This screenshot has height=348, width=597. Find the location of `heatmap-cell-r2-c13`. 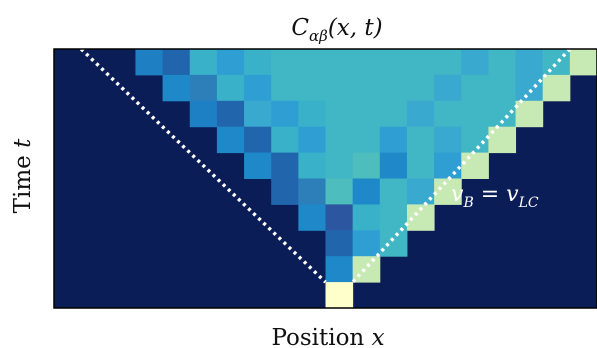

heatmap-cell-r2-c13 is located at coordinates (420, 114).